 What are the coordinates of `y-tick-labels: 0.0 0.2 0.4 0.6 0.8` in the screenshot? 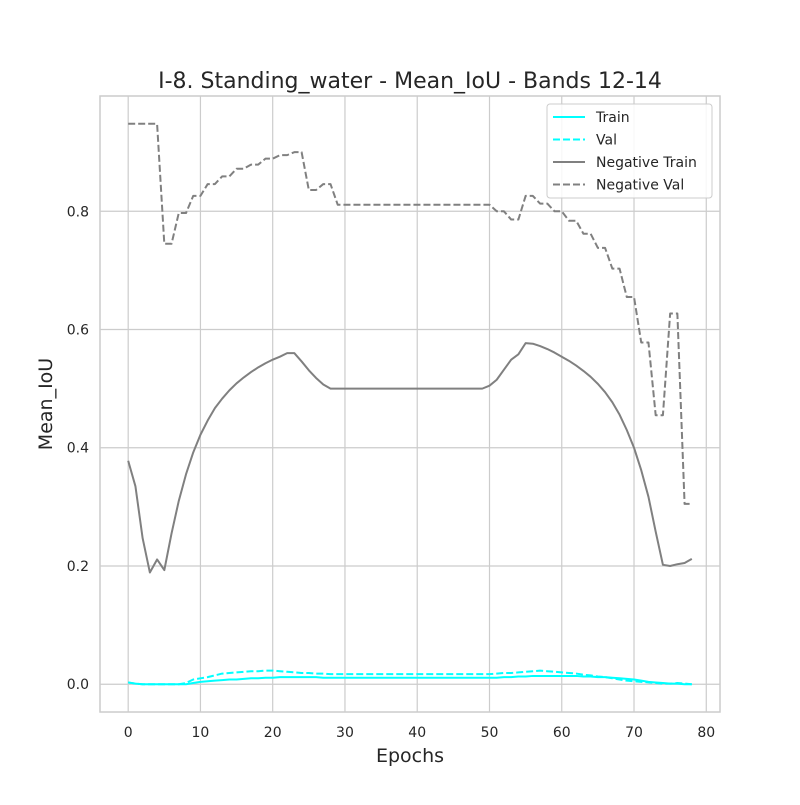 It's located at (78, 448).